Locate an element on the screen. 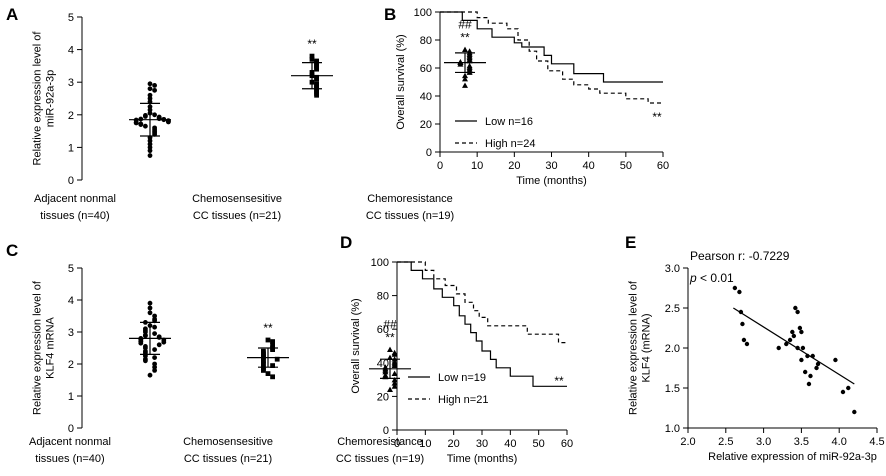  panel-b-y-tick-label: 40 is located at coordinates (426, 97).